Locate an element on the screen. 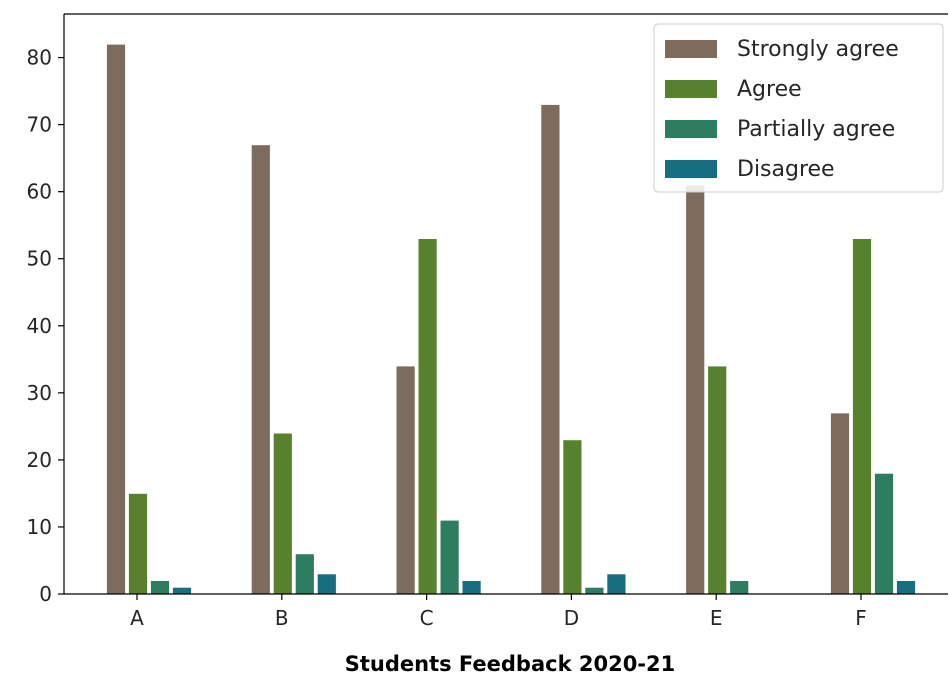 The width and height of the screenshot is (949, 677). x-tick-label: B is located at coordinates (282, 618).